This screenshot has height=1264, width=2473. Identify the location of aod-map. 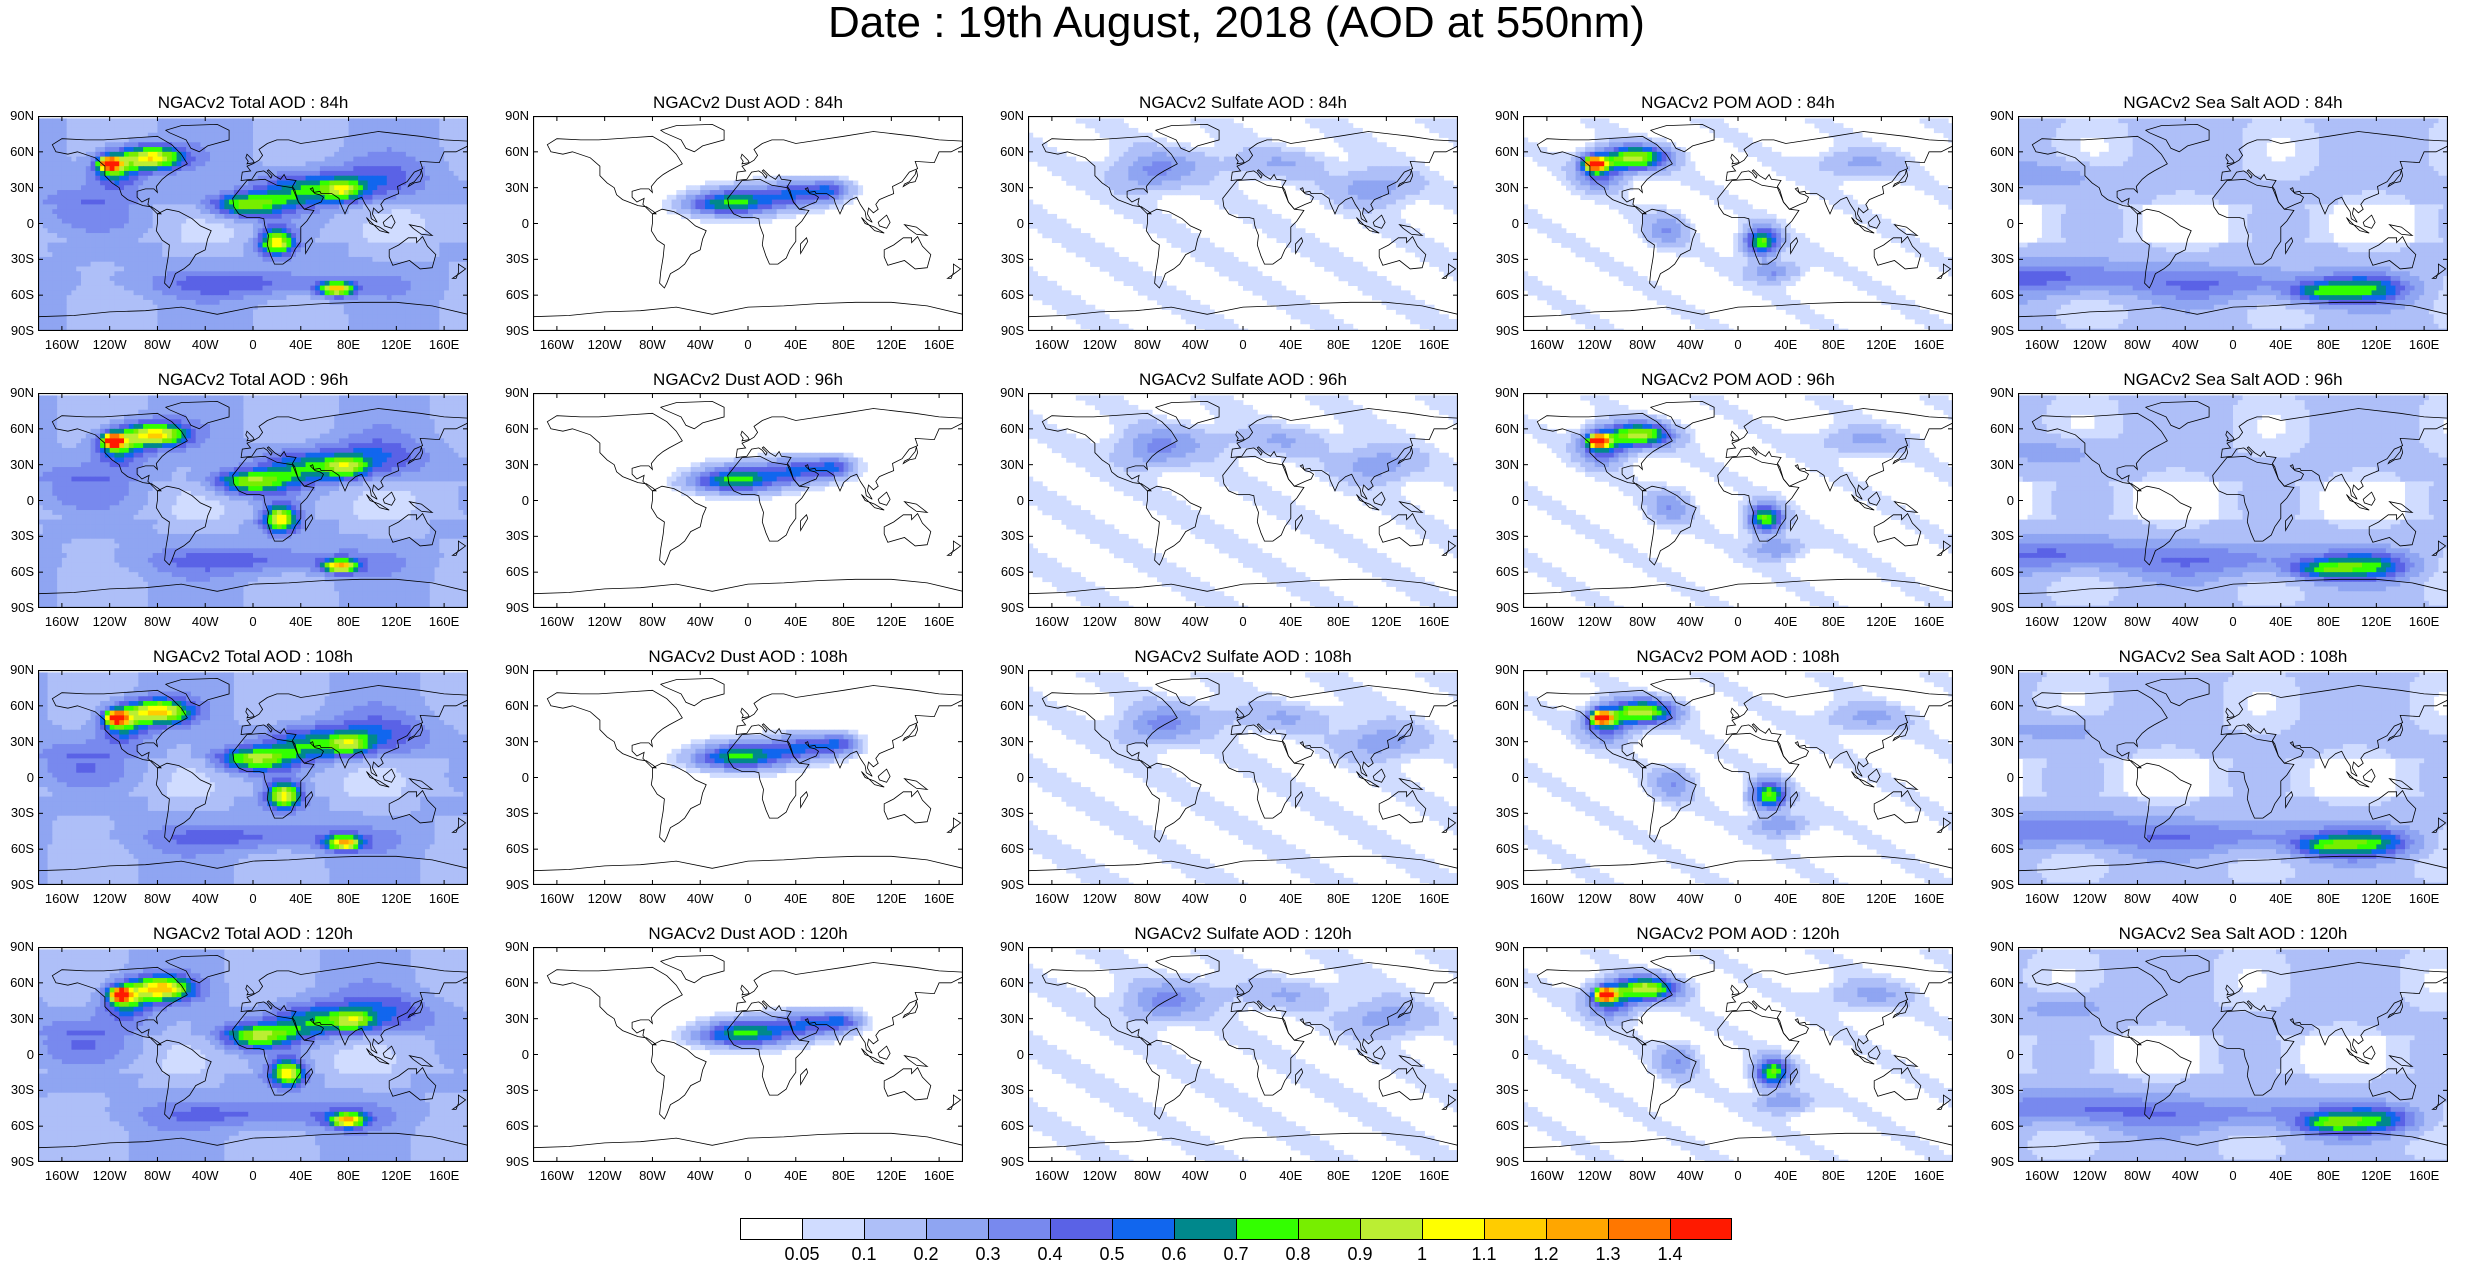
(253, 223).